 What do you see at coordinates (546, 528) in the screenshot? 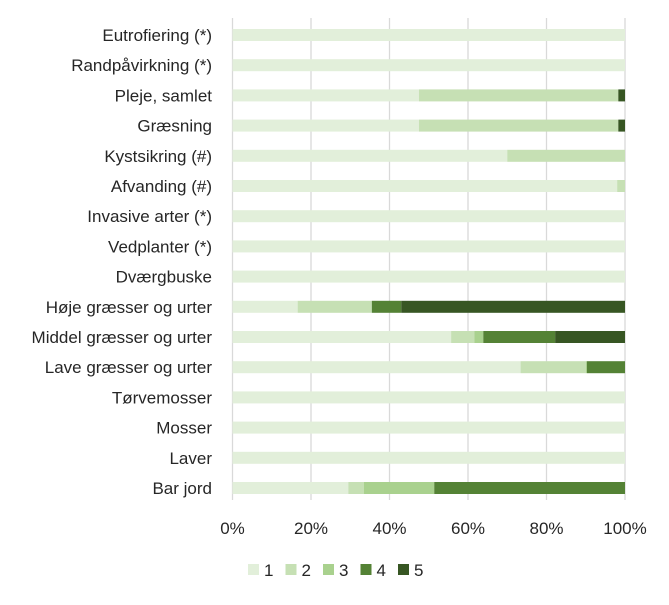
I see `x-tick-label: 80%` at bounding box center [546, 528].